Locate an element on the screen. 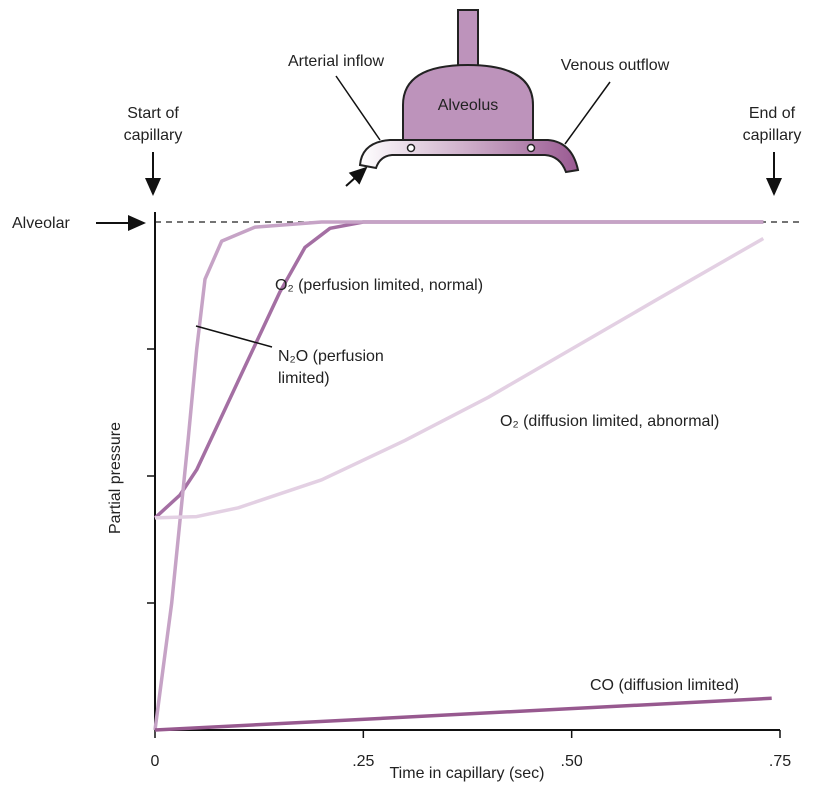 This screenshot has width=813, height=810. series-label: CO (diffusion limited) is located at coordinates (664, 685).